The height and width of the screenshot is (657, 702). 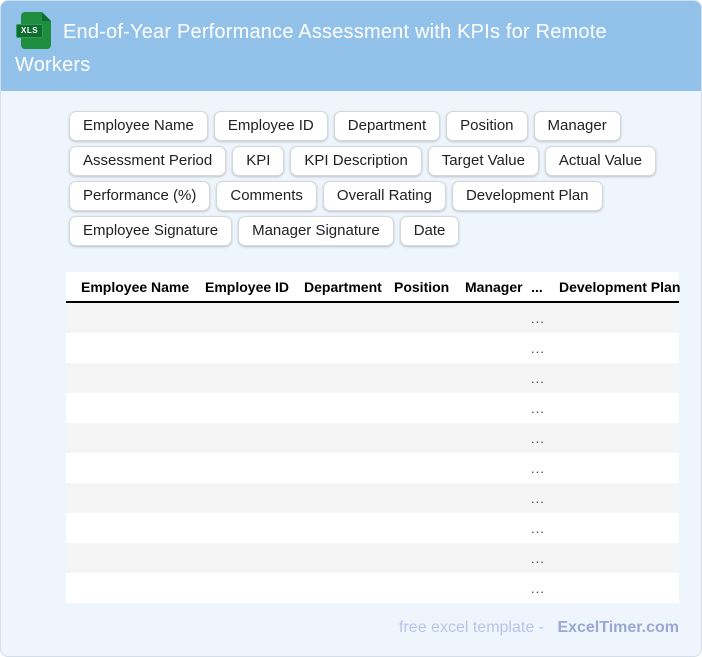 What do you see at coordinates (483, 161) in the screenshot?
I see `chip-target-value: Target Value` at bounding box center [483, 161].